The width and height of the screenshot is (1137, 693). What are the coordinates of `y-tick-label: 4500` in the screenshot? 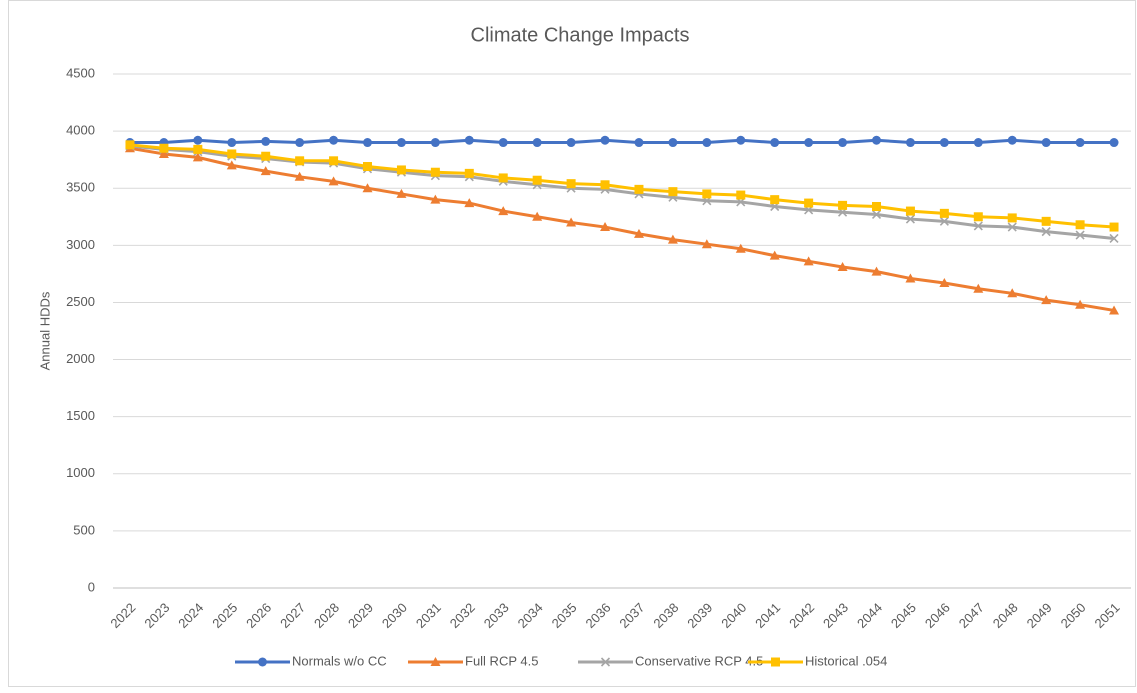 It's located at (80, 72).